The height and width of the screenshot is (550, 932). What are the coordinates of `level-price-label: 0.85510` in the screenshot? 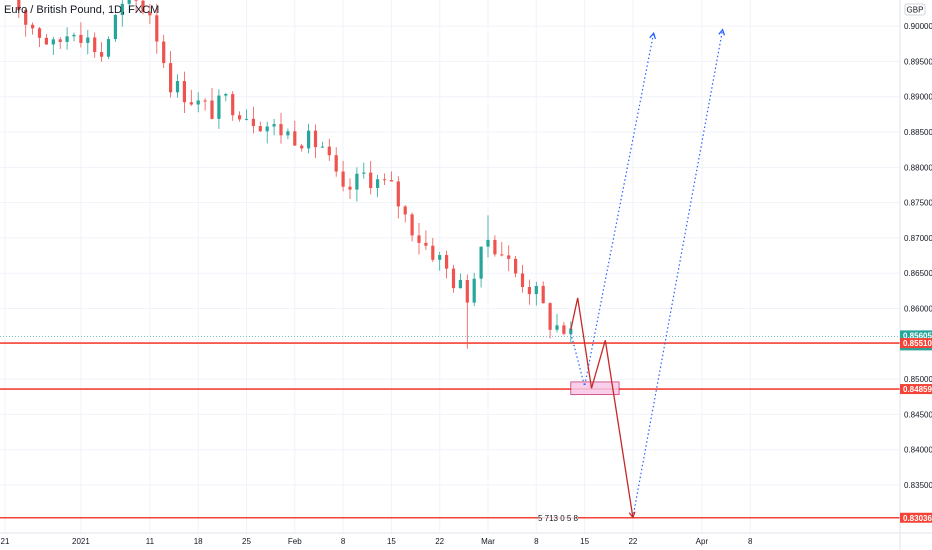 It's located at (917, 343).